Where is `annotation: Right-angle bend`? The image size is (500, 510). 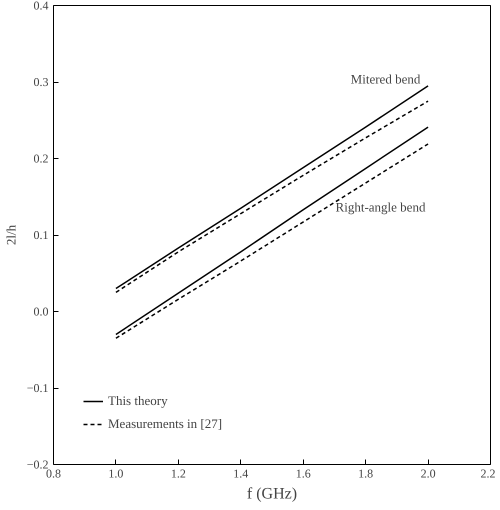
annotation: Right-angle bend is located at coordinates (381, 207).